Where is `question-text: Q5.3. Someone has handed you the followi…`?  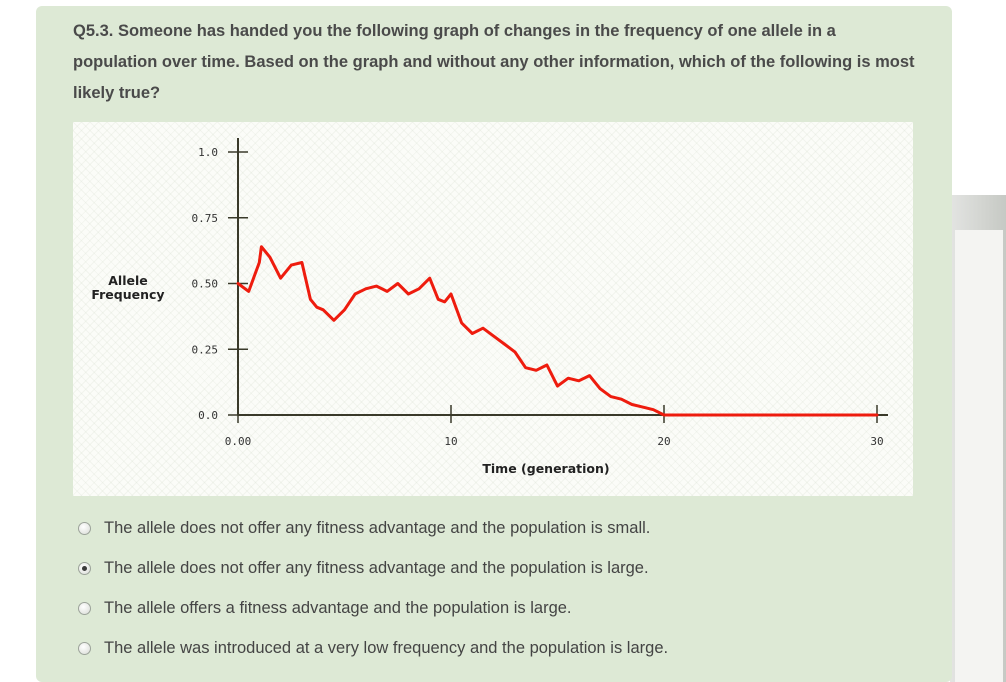 question-text: Q5.3. Someone has handed you the followi… is located at coordinates (494, 62).